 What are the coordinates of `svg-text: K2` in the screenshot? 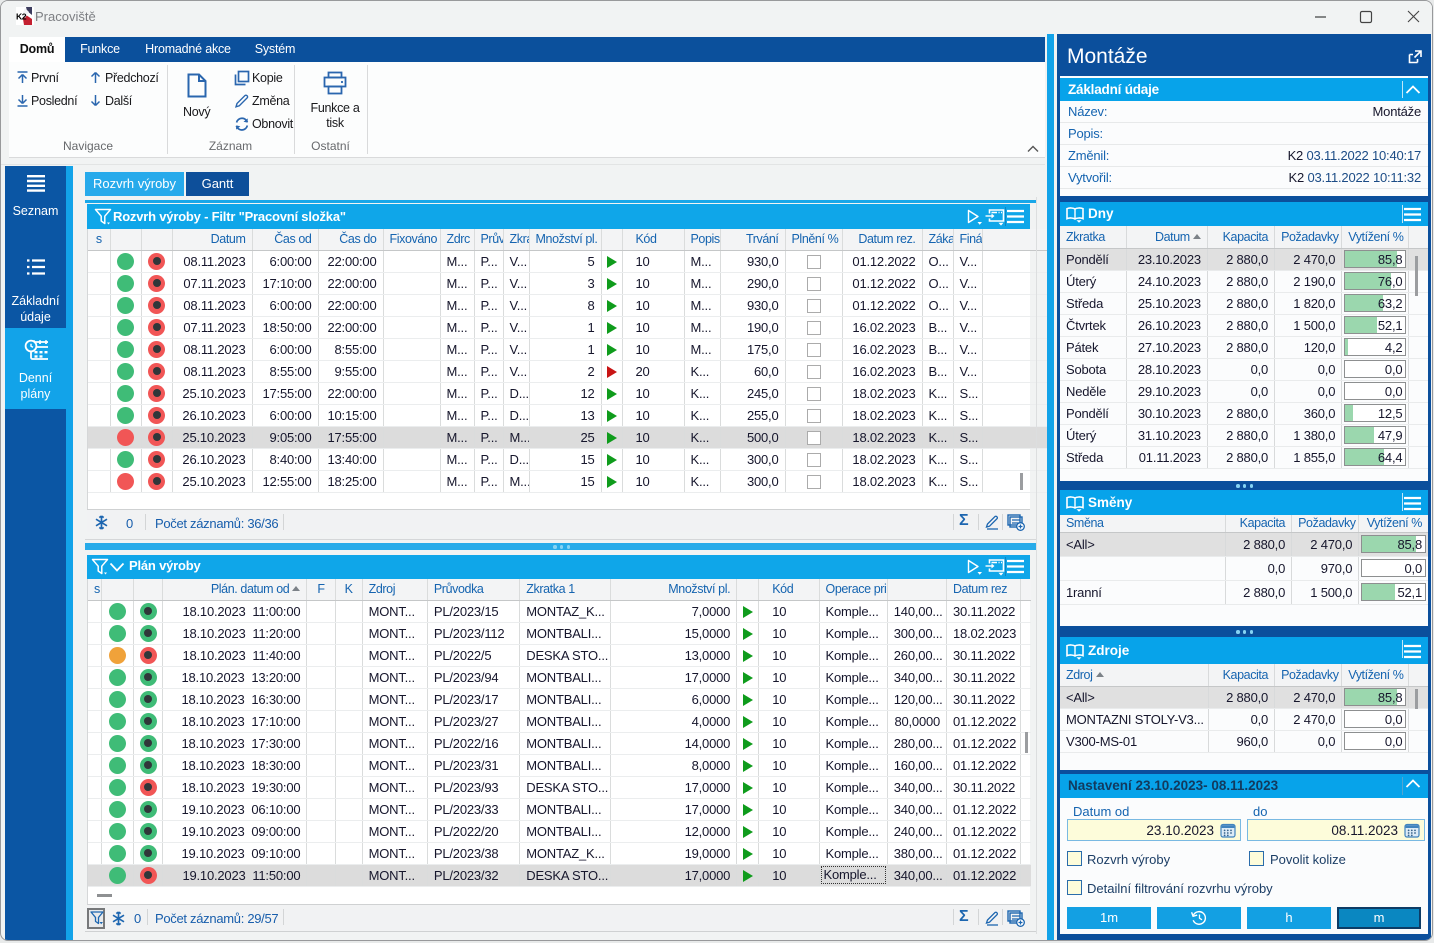 It's located at (21, 17).